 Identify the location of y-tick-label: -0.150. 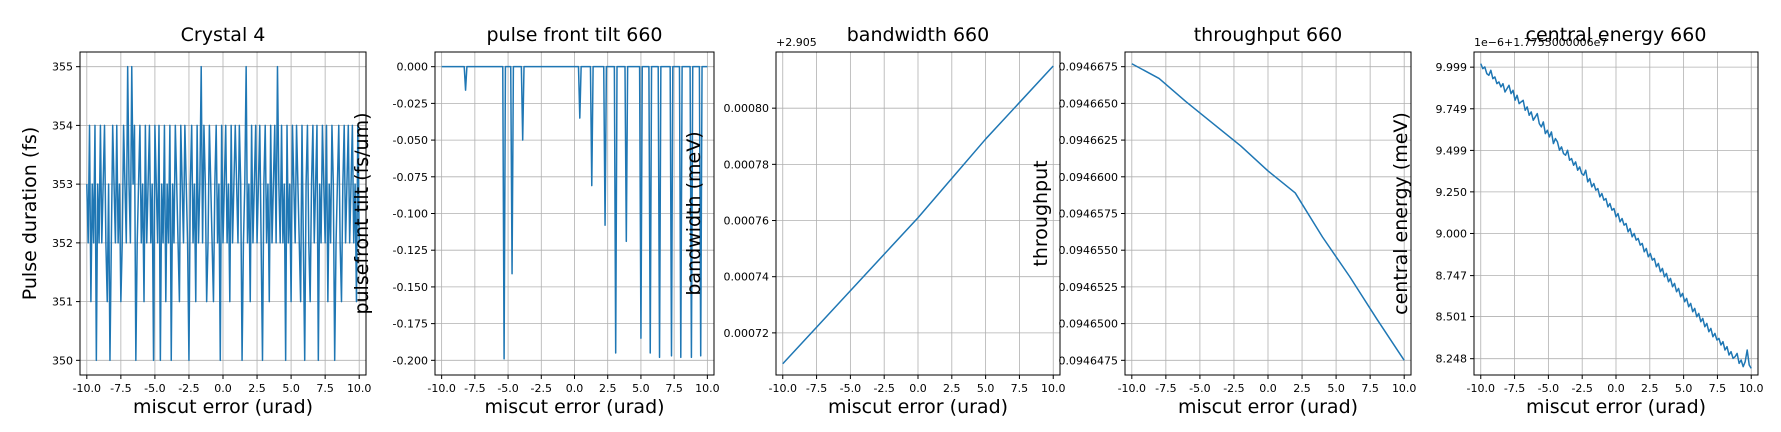
(410, 287).